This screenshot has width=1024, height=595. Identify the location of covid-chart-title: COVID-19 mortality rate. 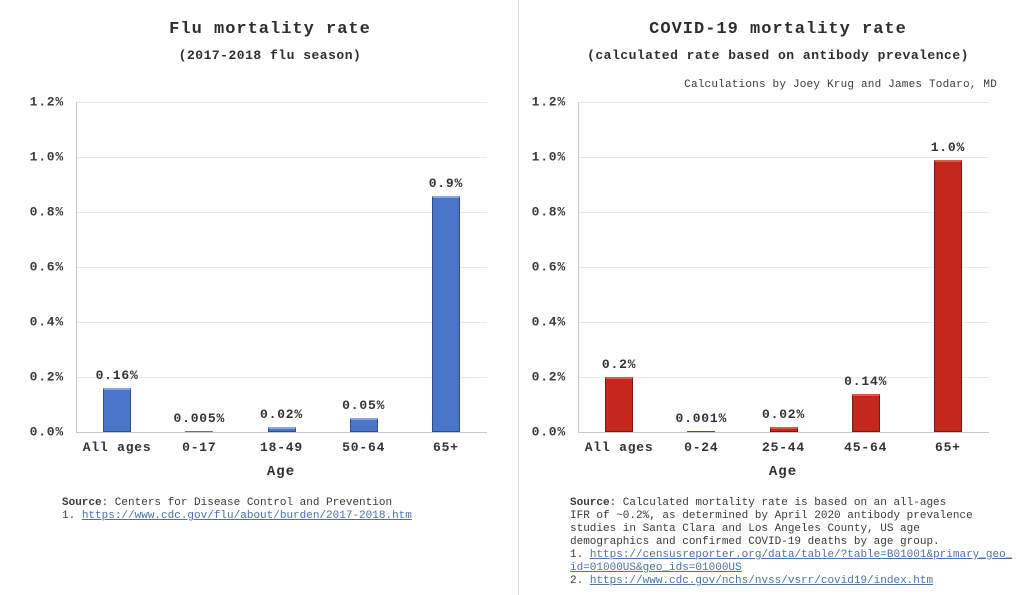
(778, 29).